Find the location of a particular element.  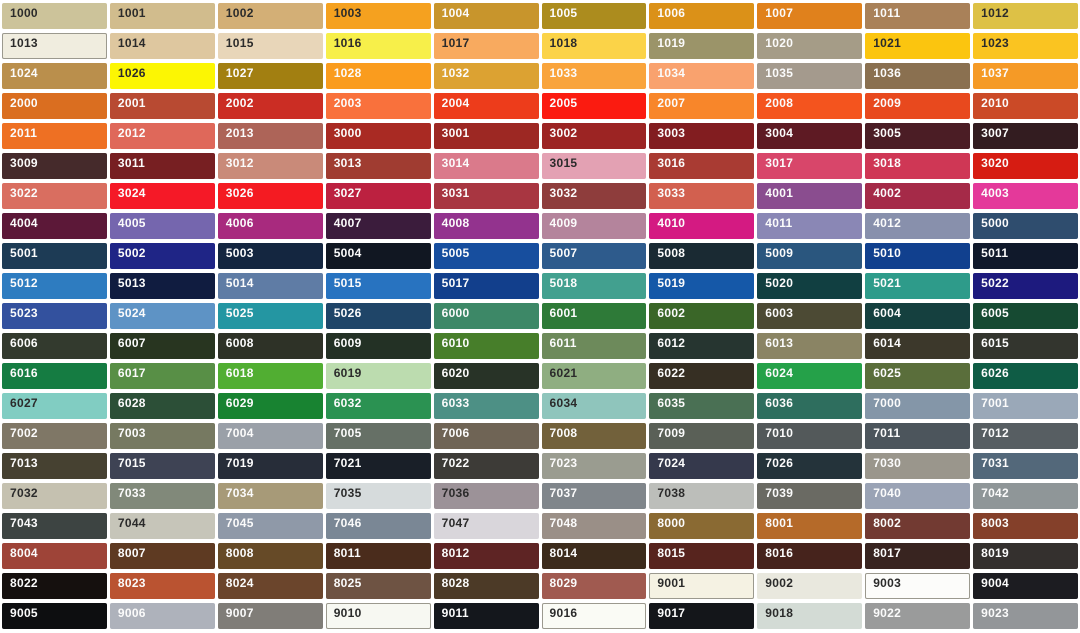

color-swatch-5005: 5005 is located at coordinates (486, 256).